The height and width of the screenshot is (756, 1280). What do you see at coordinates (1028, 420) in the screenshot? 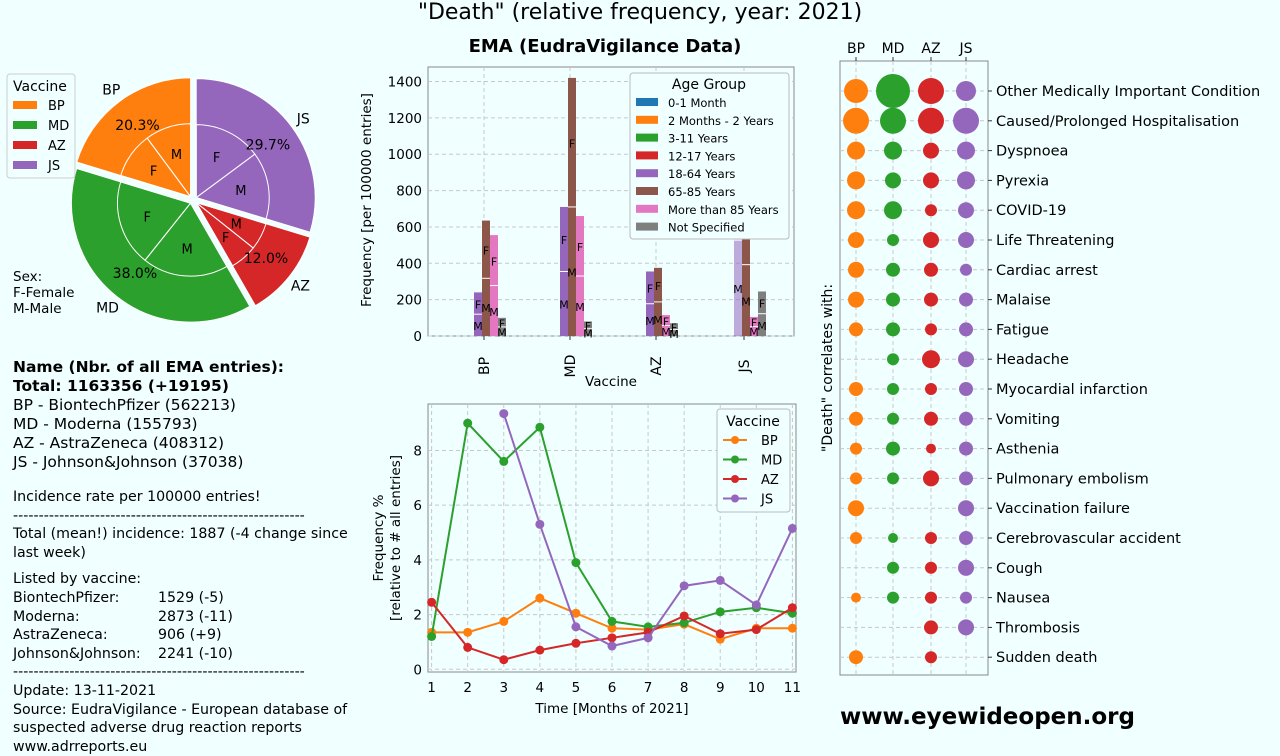
I see `bubble-row-label: Vomiting` at bounding box center [1028, 420].